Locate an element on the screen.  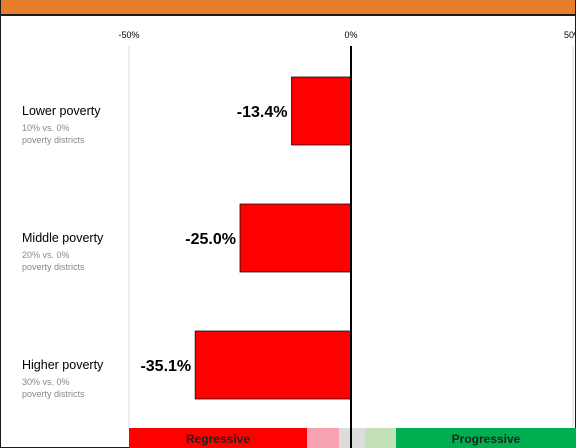
category-sublabel-3-a: 30% vs. 0% is located at coordinates (46, 382).